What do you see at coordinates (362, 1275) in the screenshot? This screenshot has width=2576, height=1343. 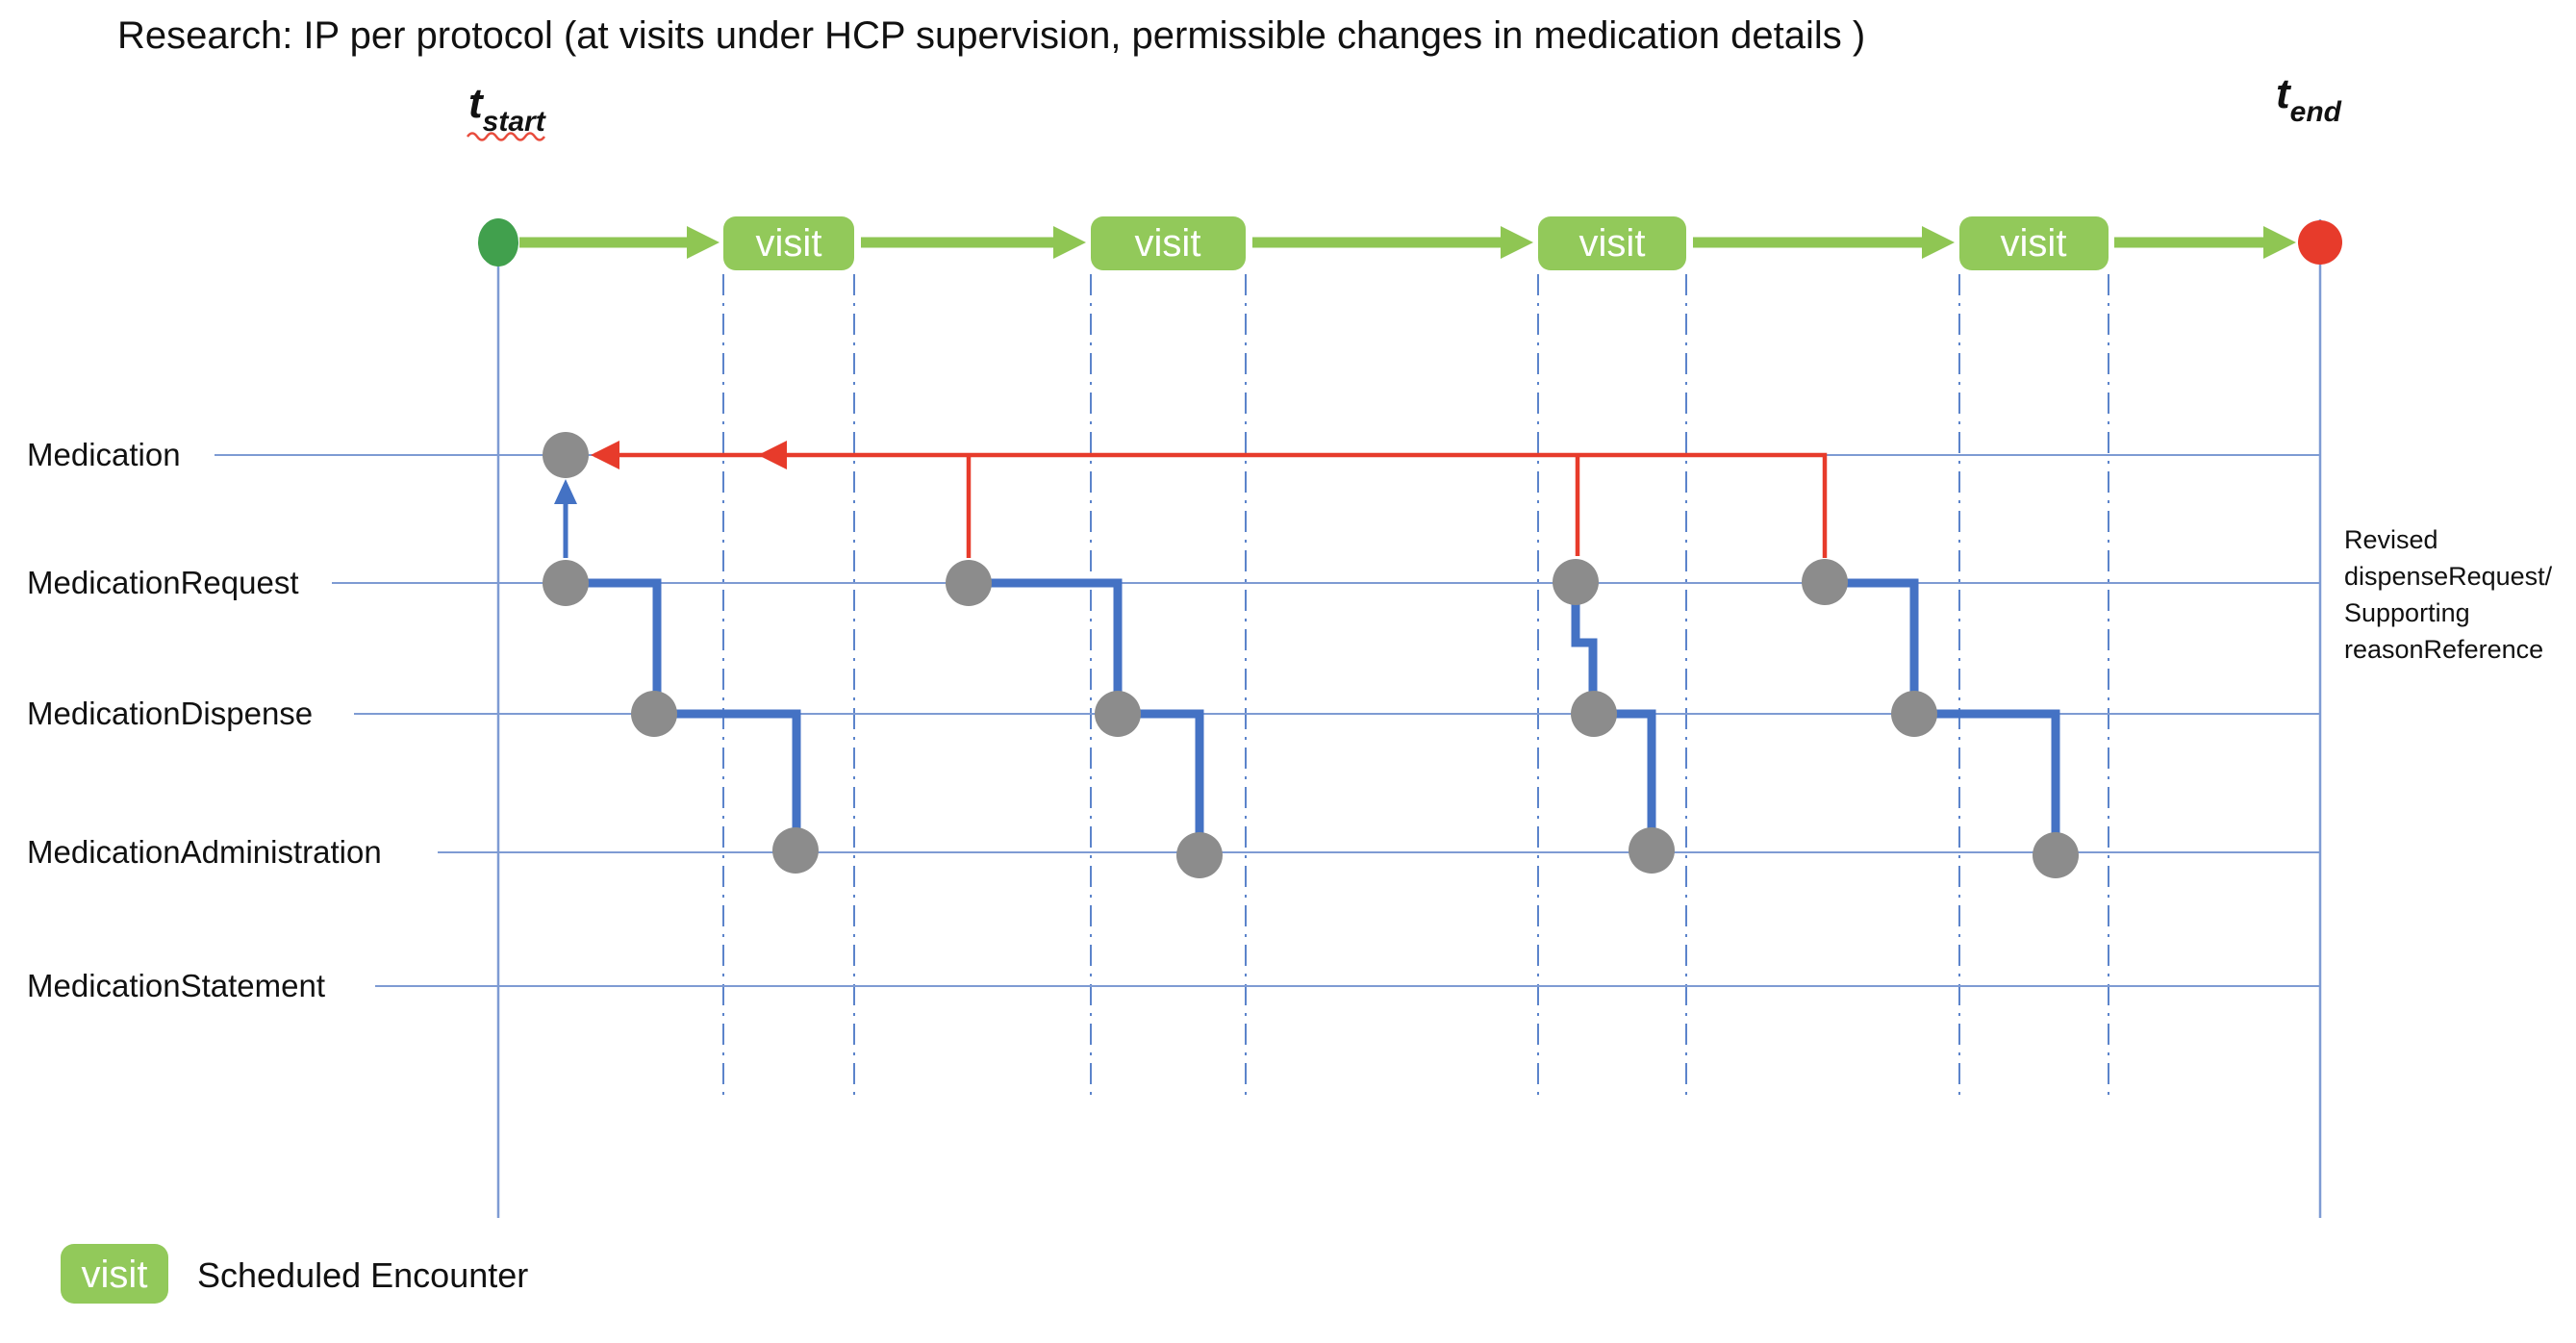 I see `legend-description: Scheduled Encounter` at bounding box center [362, 1275].